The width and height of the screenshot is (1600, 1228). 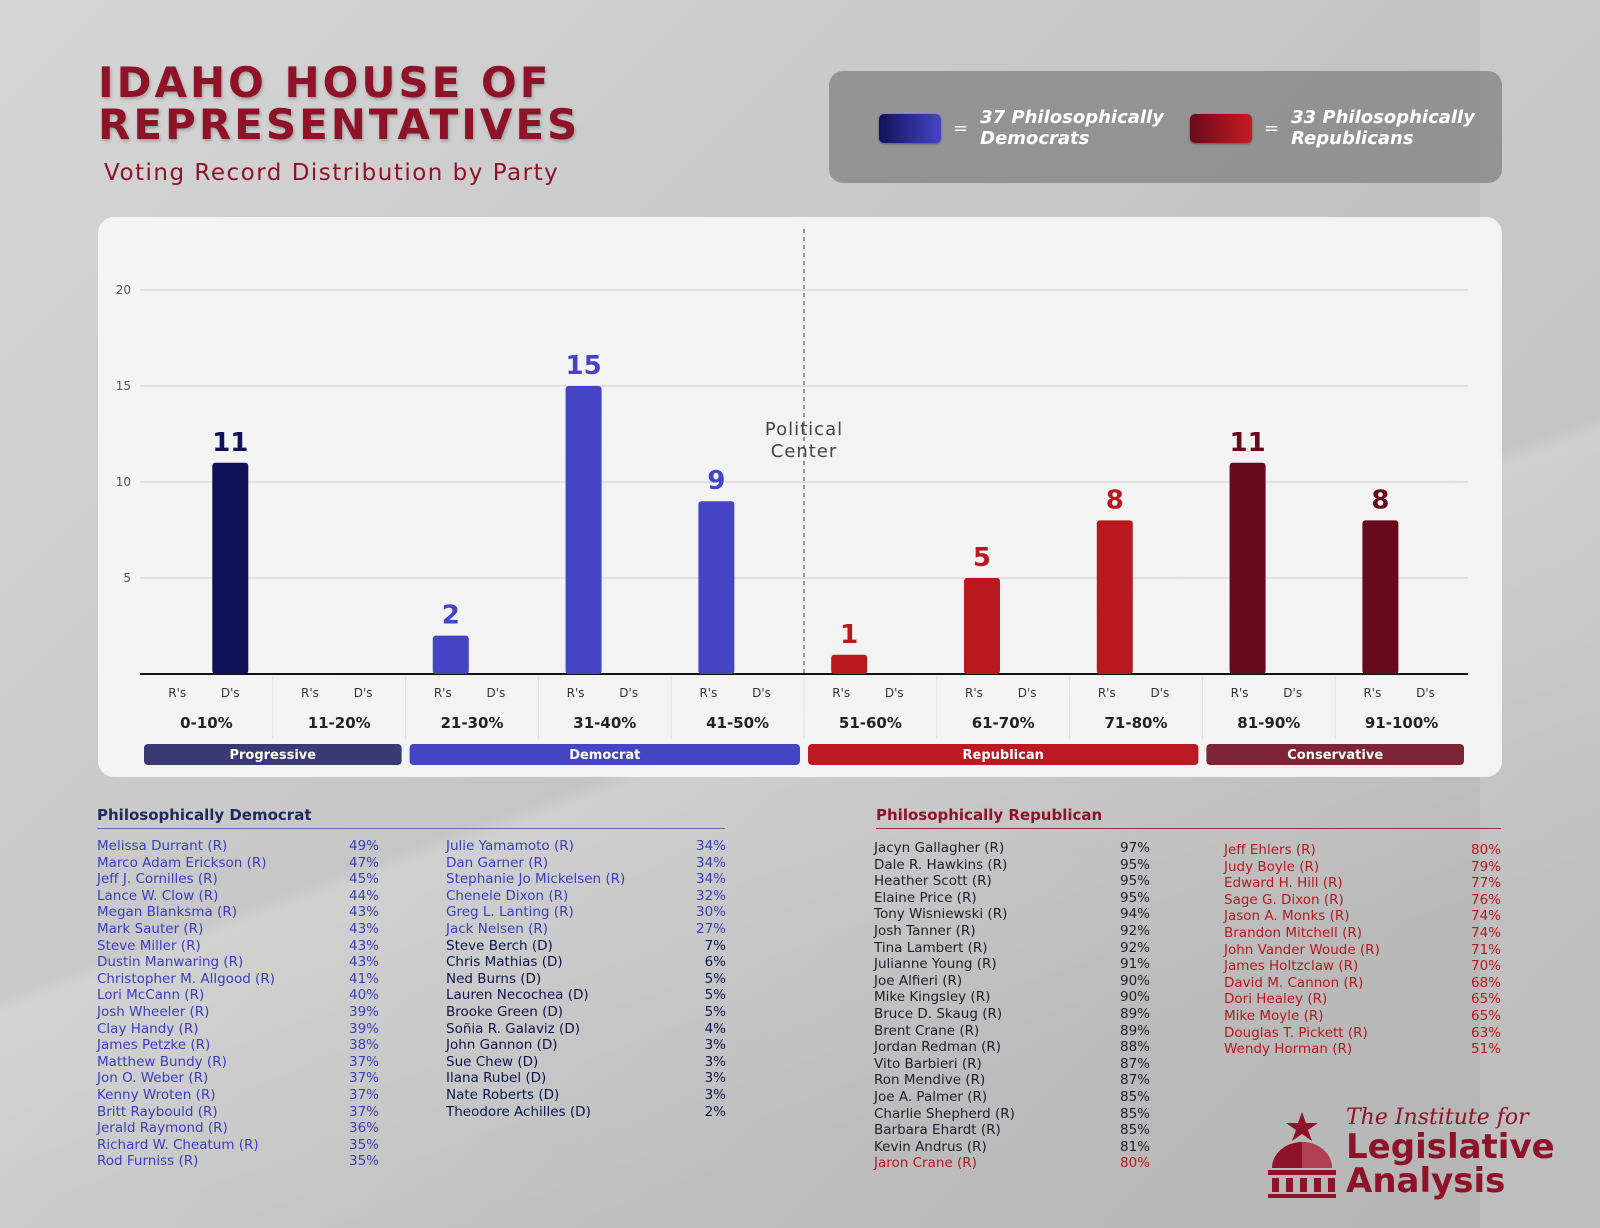 What do you see at coordinates (1272, 866) in the screenshot?
I see `member-name: Judy Boyle (R)` at bounding box center [1272, 866].